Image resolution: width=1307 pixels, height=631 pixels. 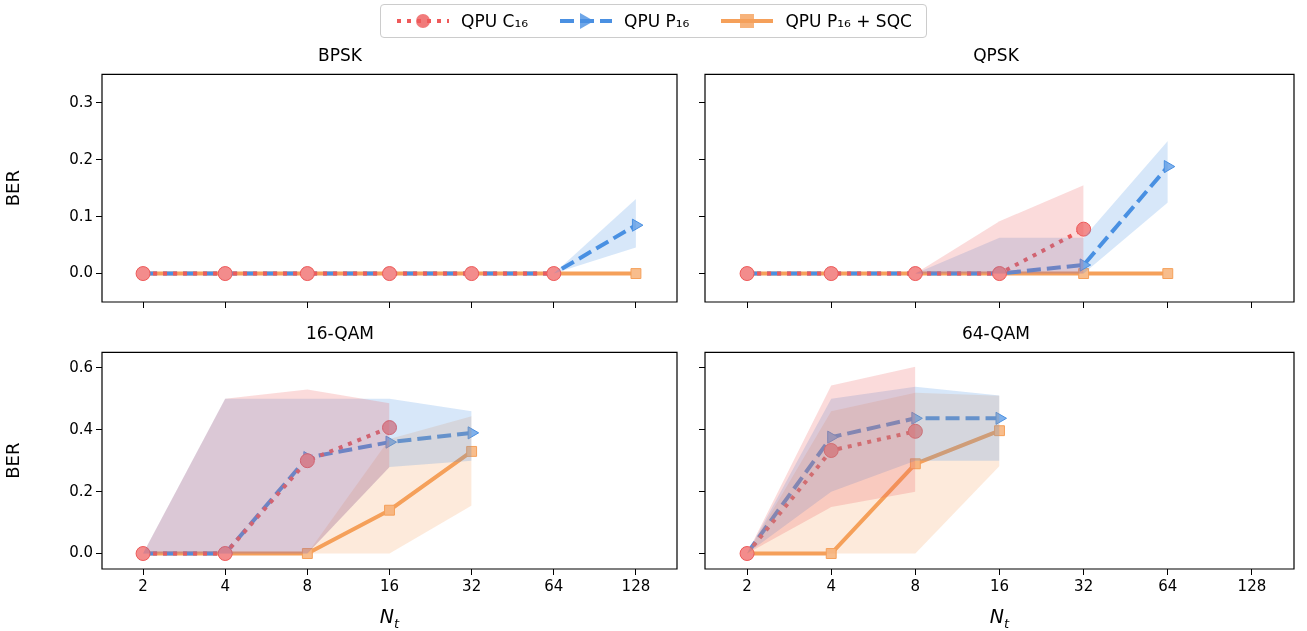 I want to click on y-tick-label: 0.6, so click(x=81, y=366).